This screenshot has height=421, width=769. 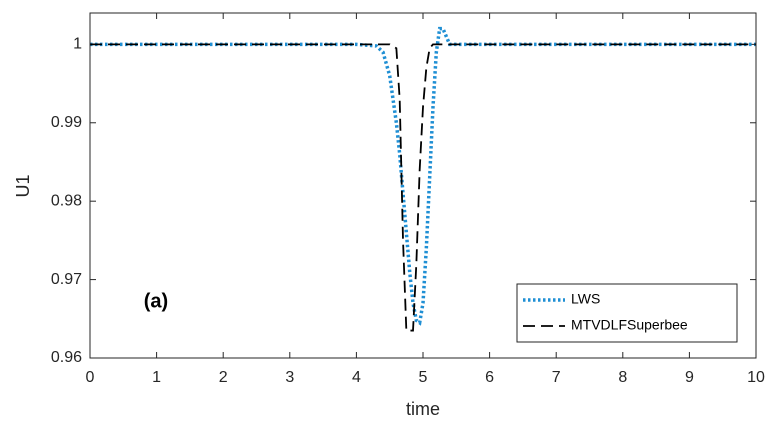 What do you see at coordinates (627, 313) in the screenshot?
I see `legend-box` at bounding box center [627, 313].